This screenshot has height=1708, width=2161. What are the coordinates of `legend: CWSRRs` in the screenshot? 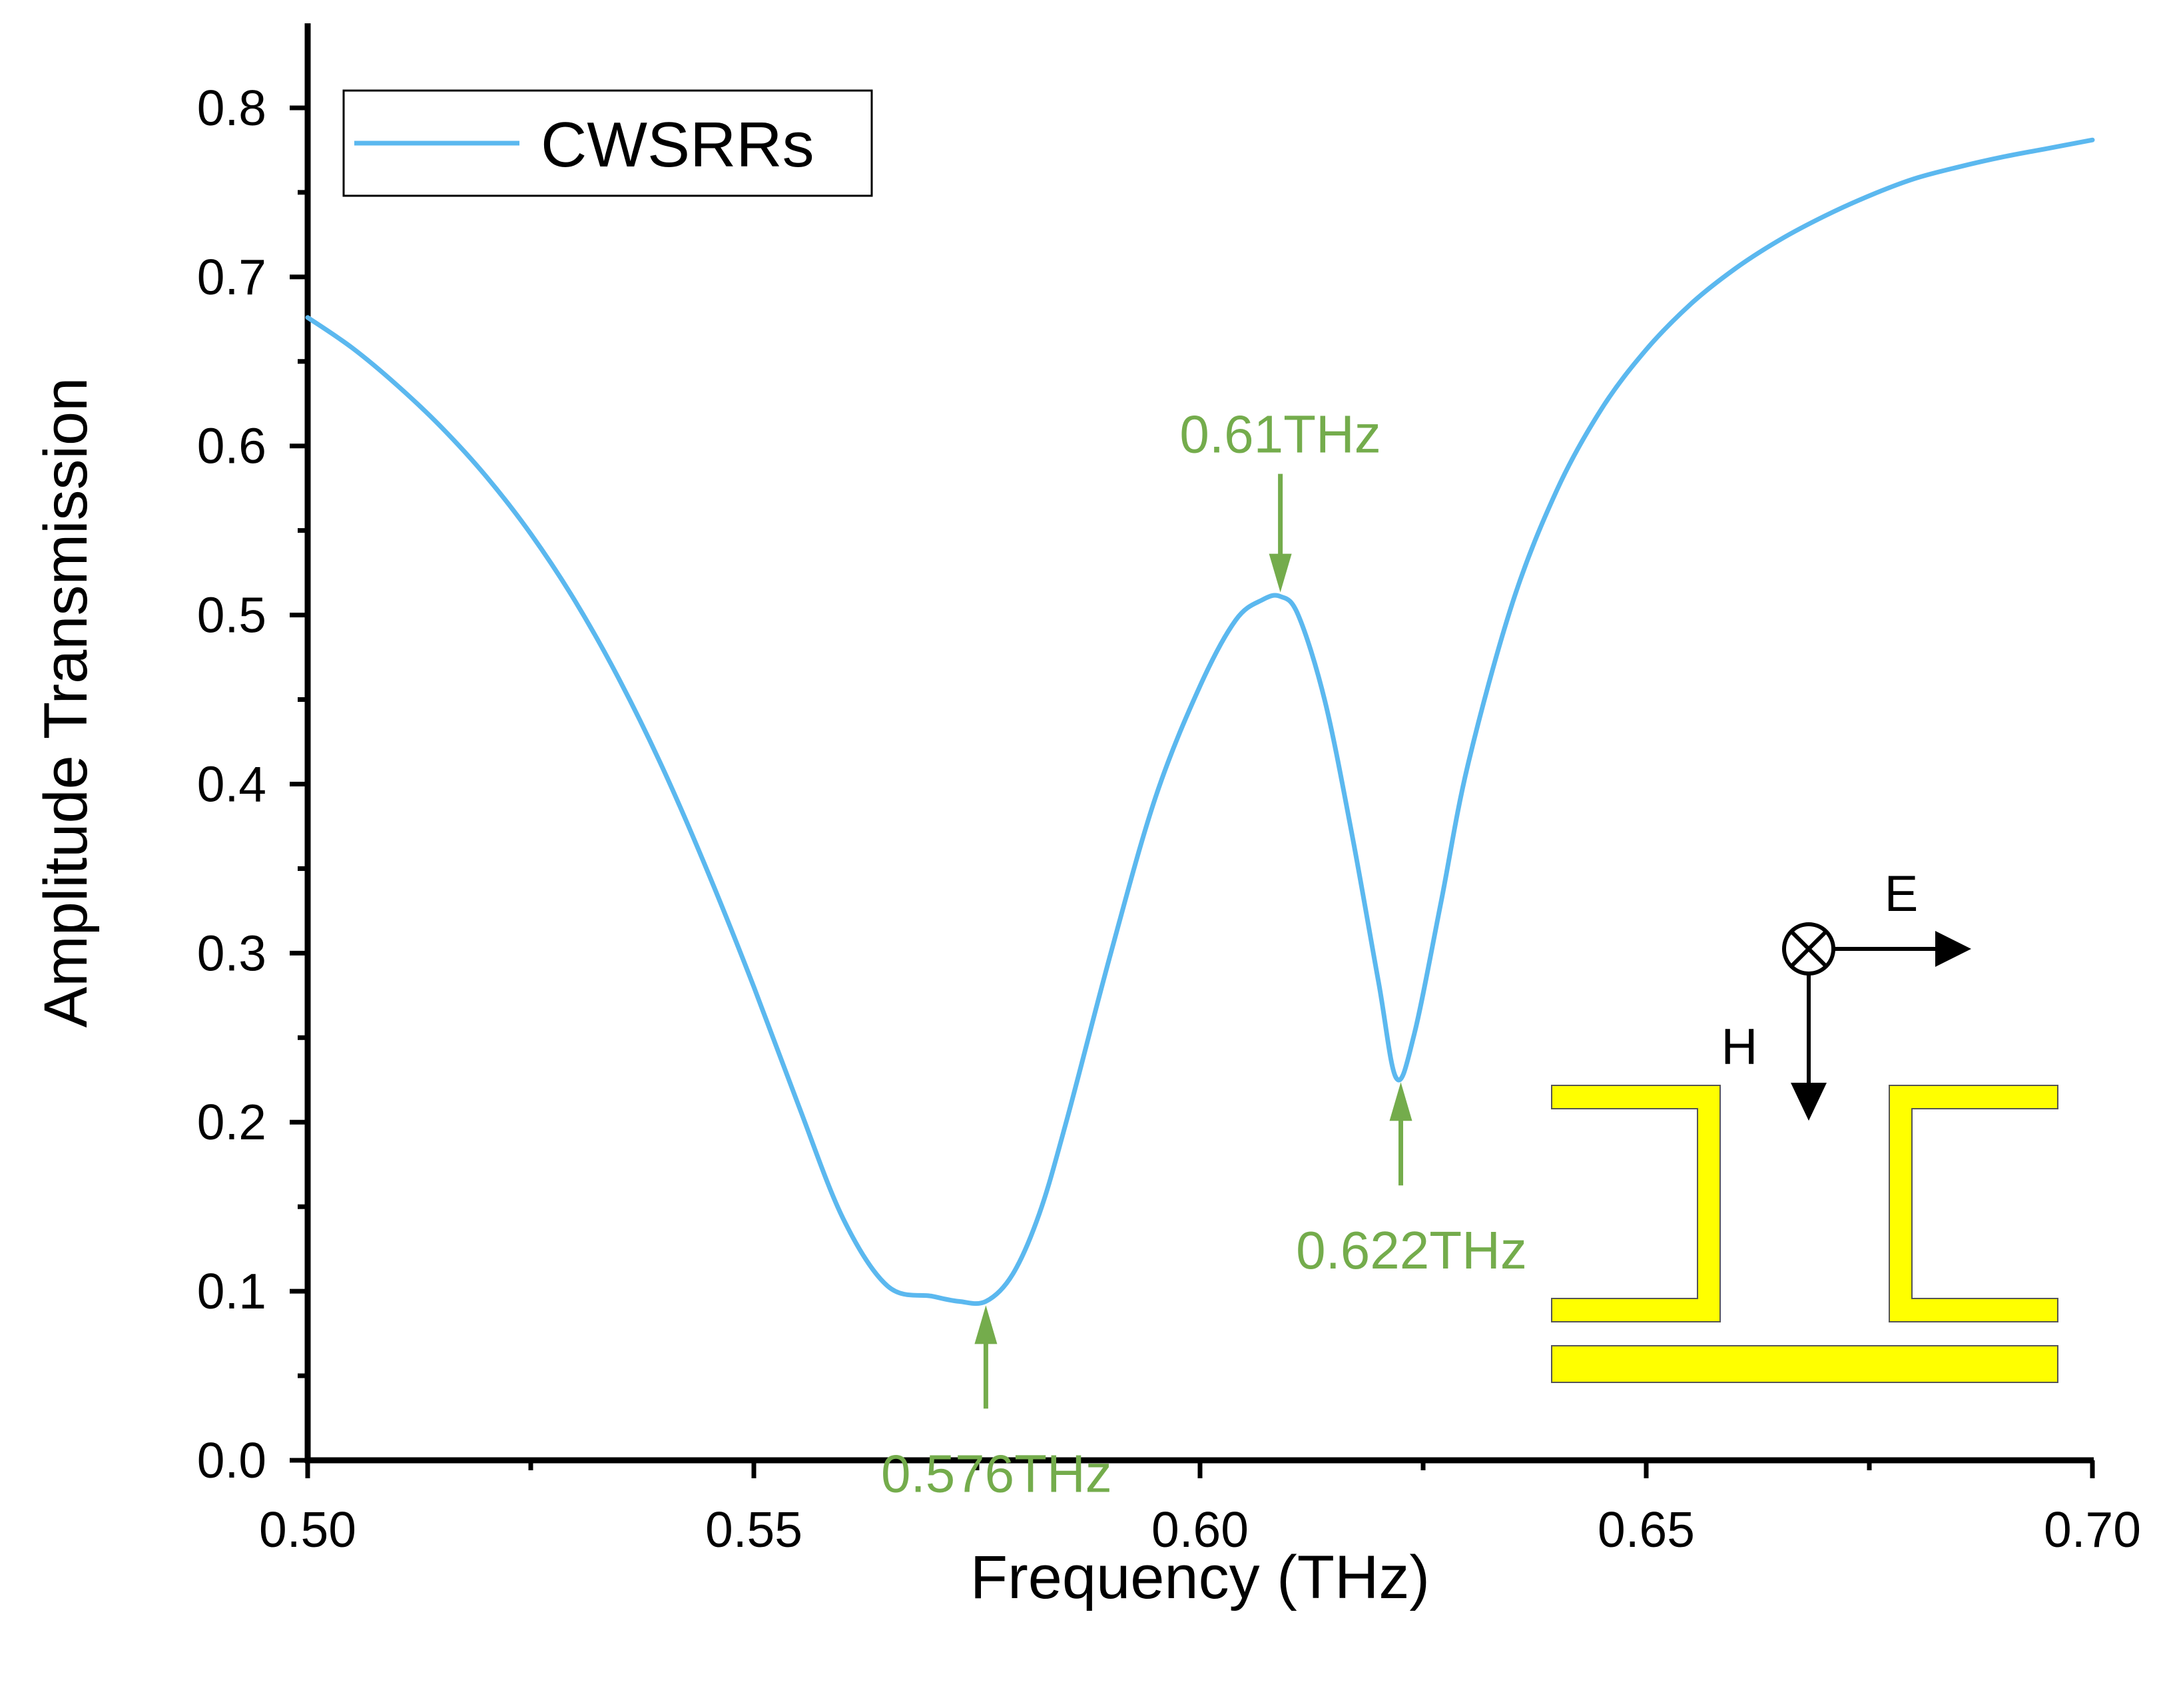 It's located at (607, 143).